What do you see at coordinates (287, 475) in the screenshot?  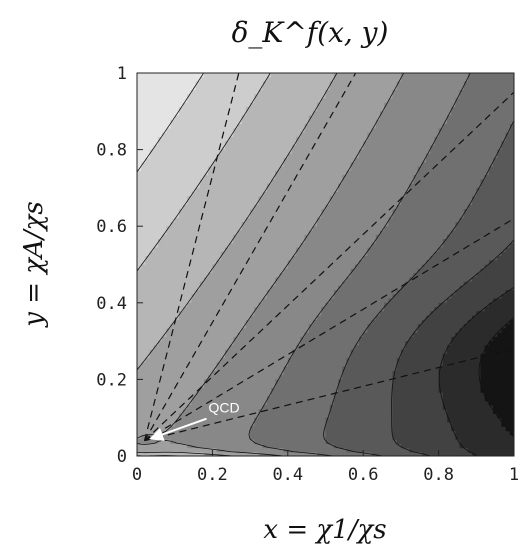 I see `x-tick-label: 0.4` at bounding box center [287, 475].